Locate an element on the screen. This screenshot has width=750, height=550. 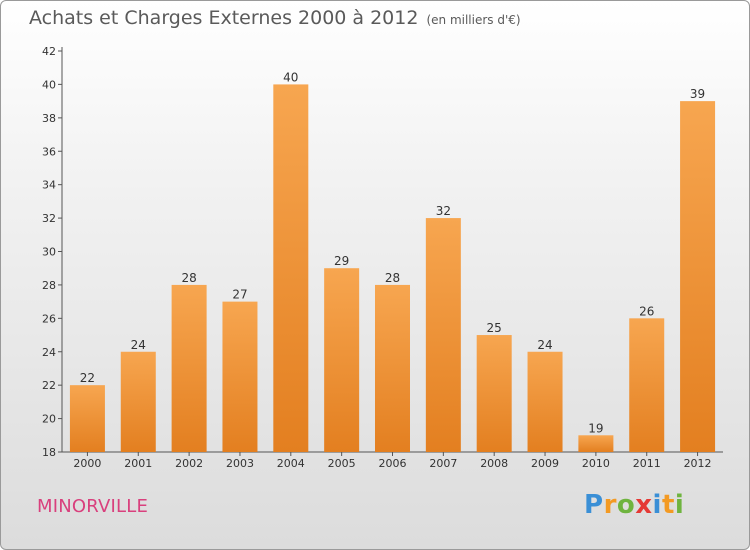
bar-2007 is located at coordinates (443, 335).